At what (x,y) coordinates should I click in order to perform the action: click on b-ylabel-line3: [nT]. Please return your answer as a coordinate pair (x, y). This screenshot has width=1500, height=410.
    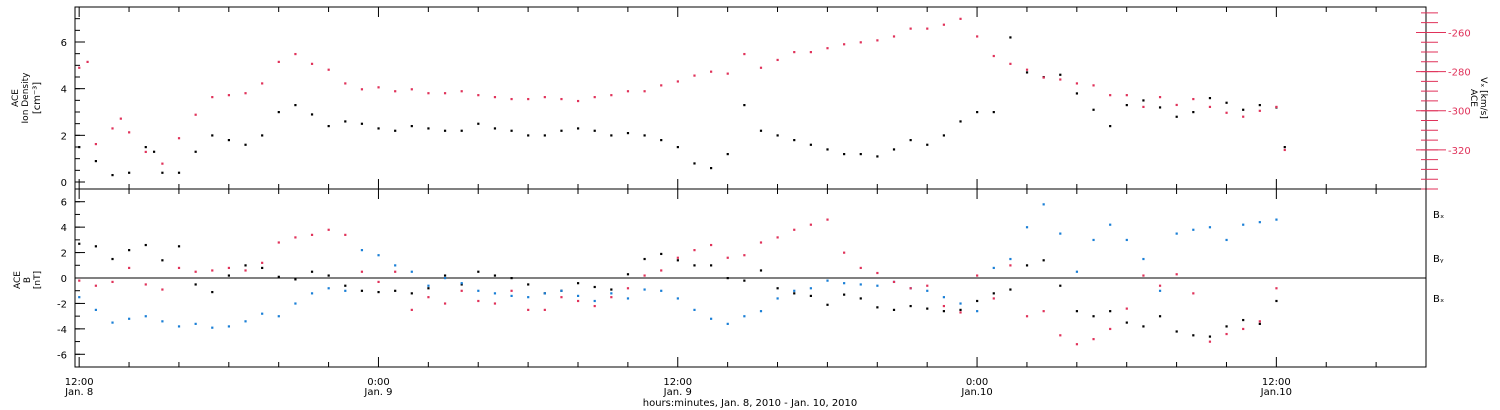
    Looking at the image, I should click on (38, 280).